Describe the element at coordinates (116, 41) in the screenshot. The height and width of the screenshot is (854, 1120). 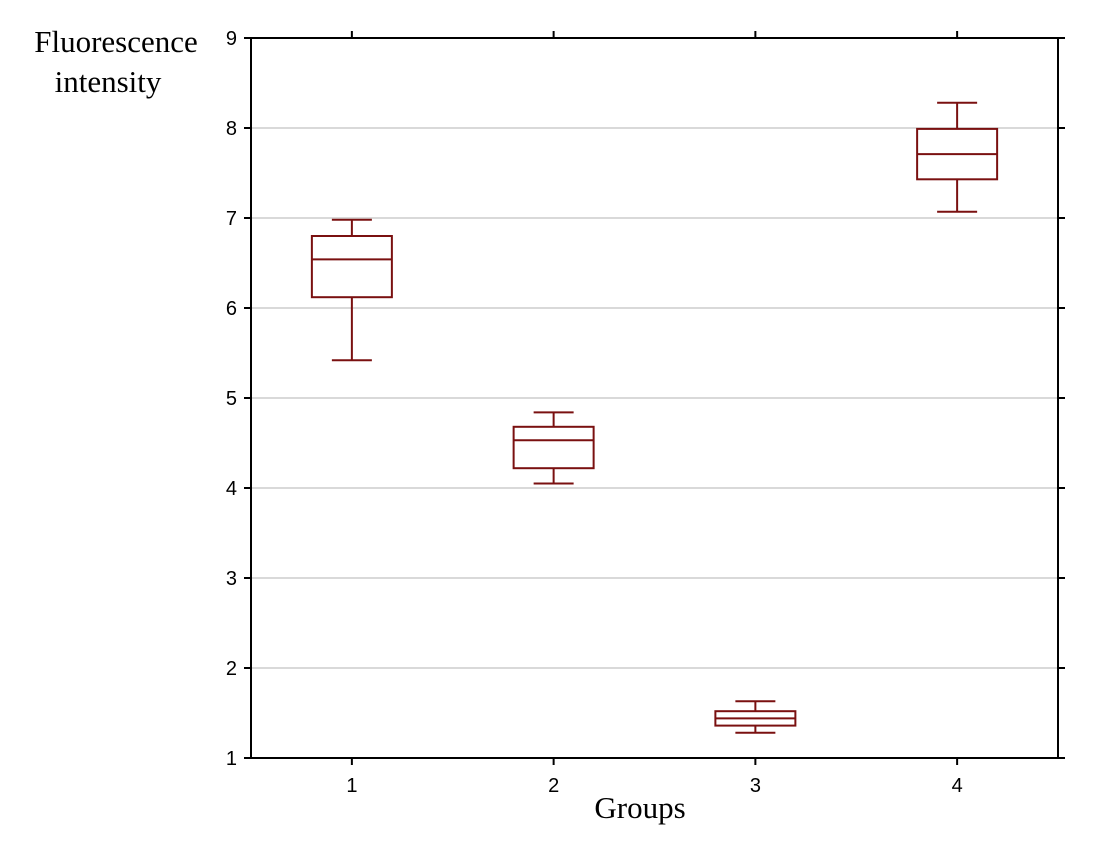
I see `y-axis-label-line-1: Fluorescence` at that location.